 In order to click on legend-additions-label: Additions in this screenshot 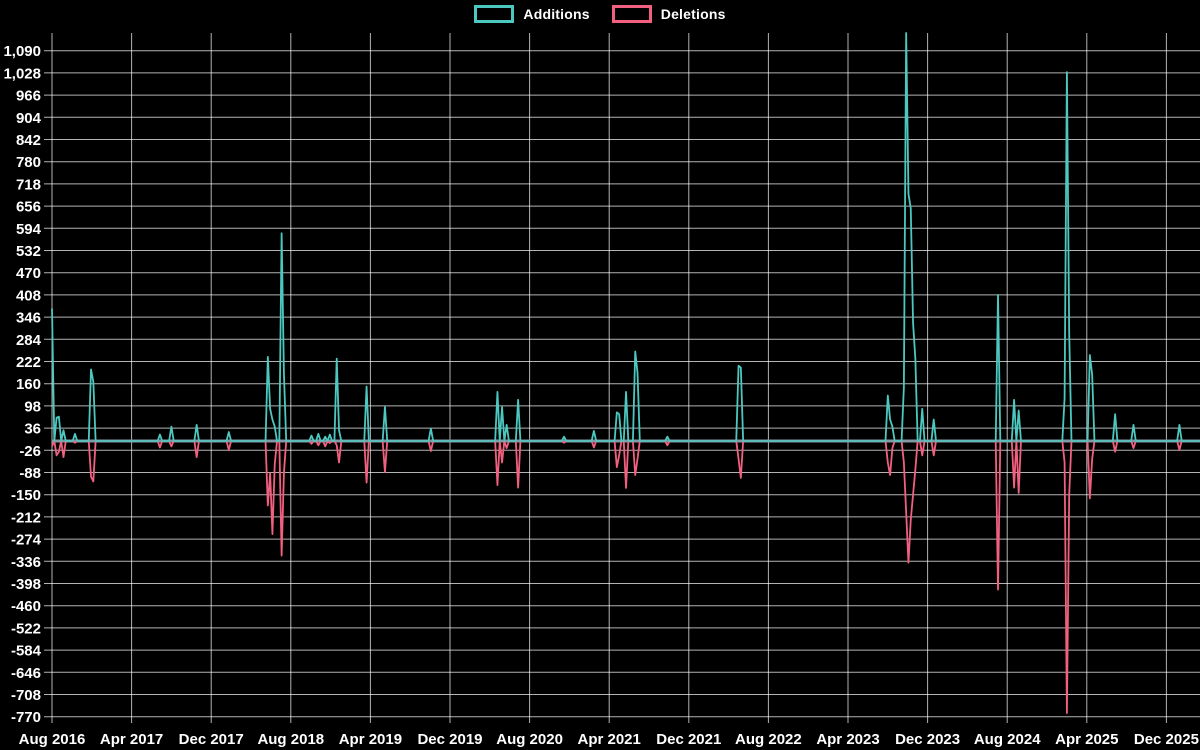, I will do `click(556, 14)`.